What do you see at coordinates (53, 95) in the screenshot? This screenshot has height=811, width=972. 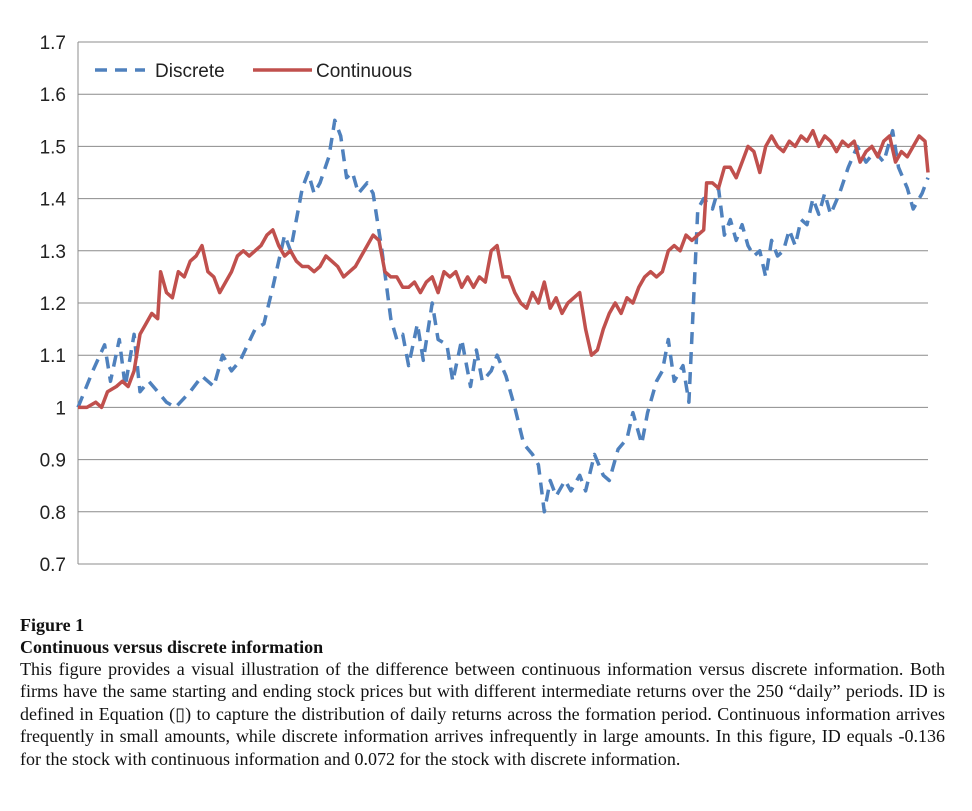 I see `y-tick-label: 1.6` at bounding box center [53, 95].